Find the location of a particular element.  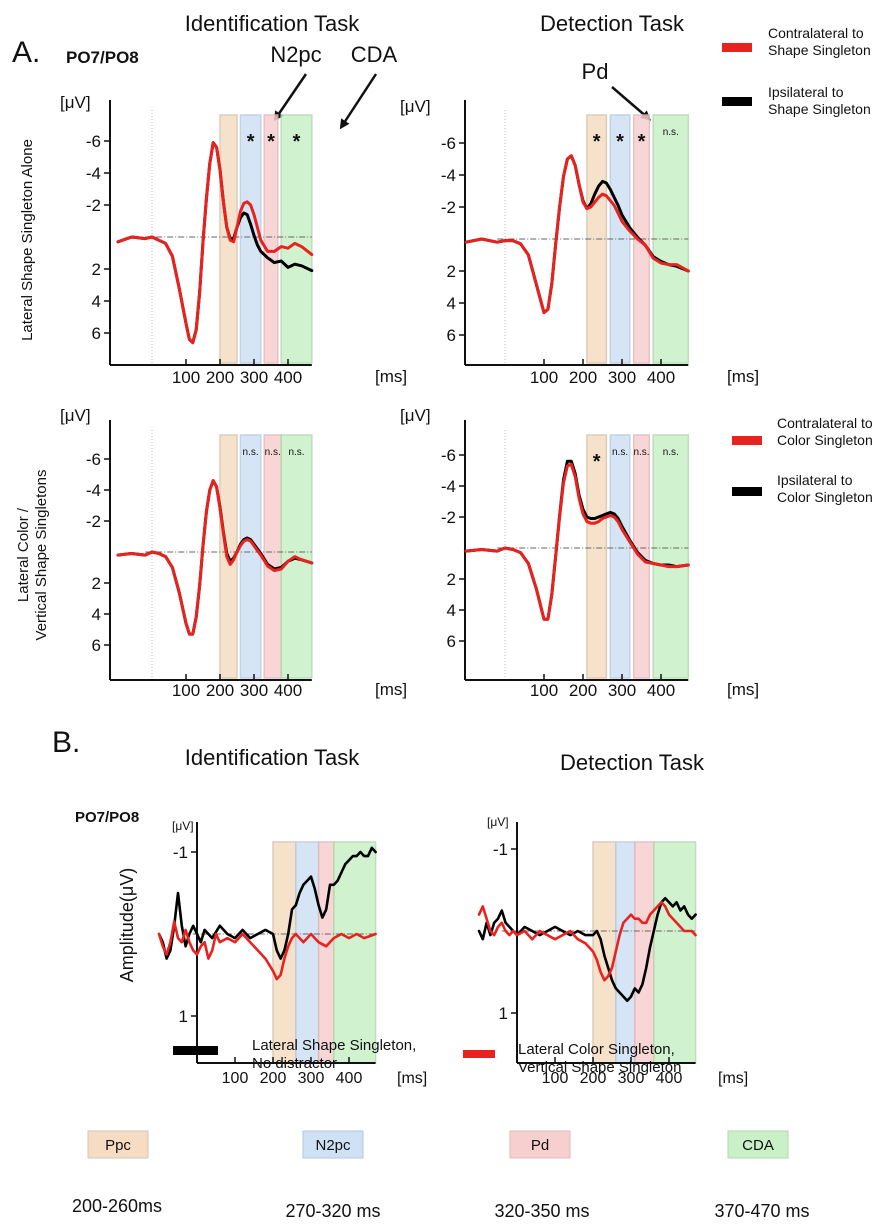

panel-label-b: B. is located at coordinates (66, 742).